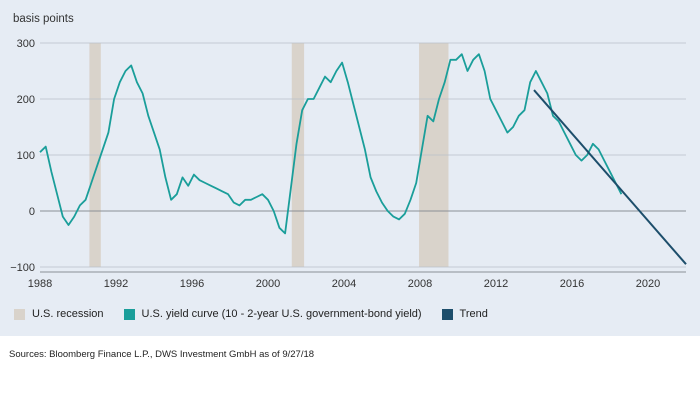 Image resolution: width=700 pixels, height=407 pixels. What do you see at coordinates (473, 314) in the screenshot?
I see `legend-label-trend: Trend` at bounding box center [473, 314].